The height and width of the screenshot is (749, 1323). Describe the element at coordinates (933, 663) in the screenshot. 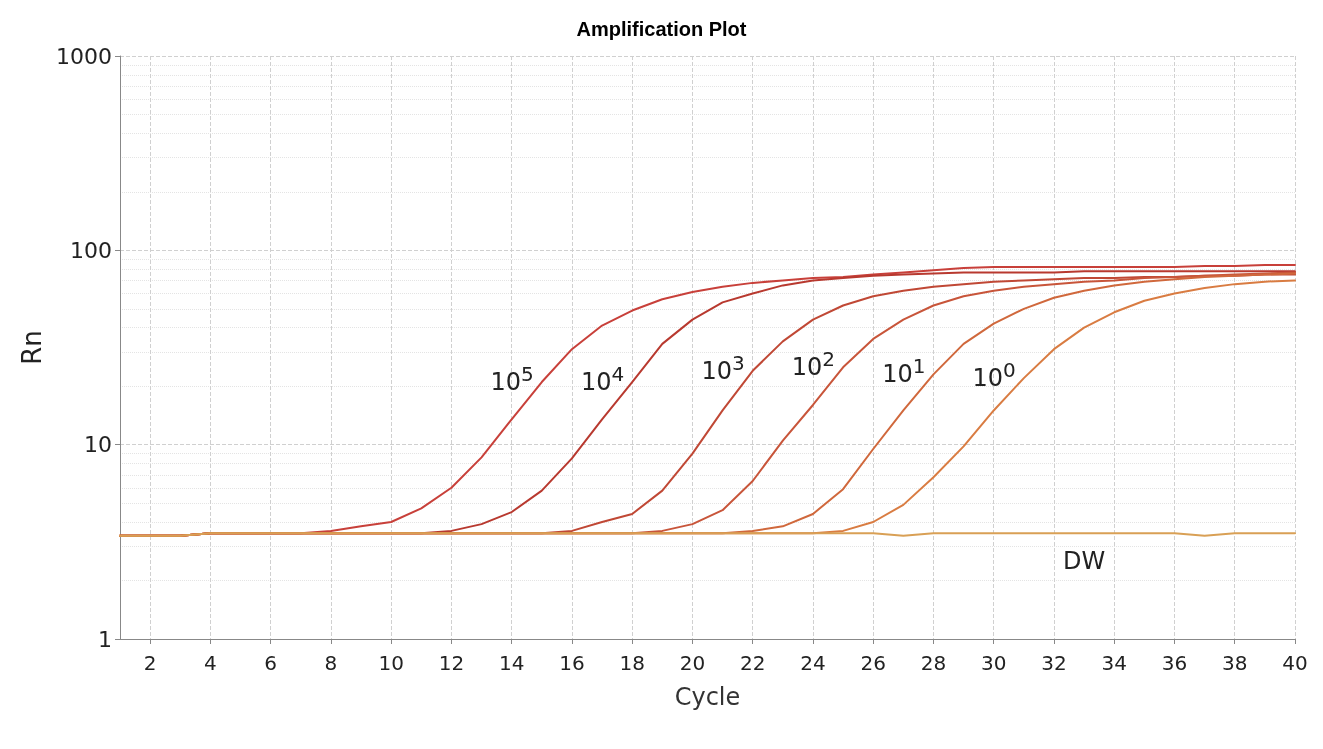

I see `x-tick-label: 28` at that location.